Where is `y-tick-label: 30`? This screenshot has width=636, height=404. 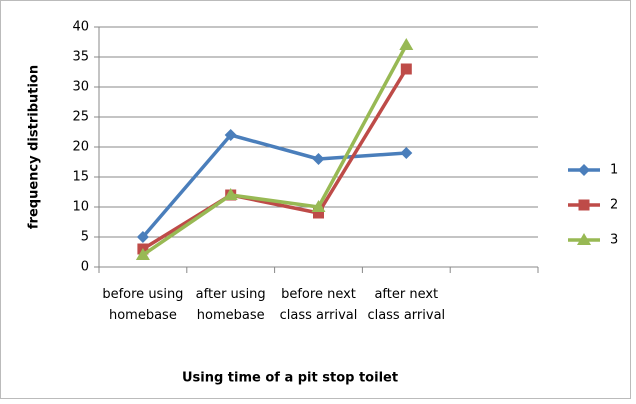
y-tick-label: 30 is located at coordinates (80, 87).